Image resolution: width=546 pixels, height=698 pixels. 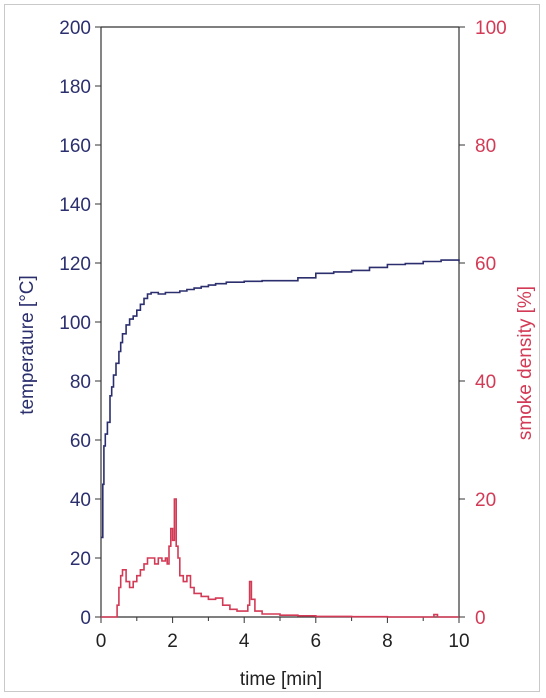 What do you see at coordinates (485, 264) in the screenshot?
I see `y-right-tick-label: 60` at bounding box center [485, 264].